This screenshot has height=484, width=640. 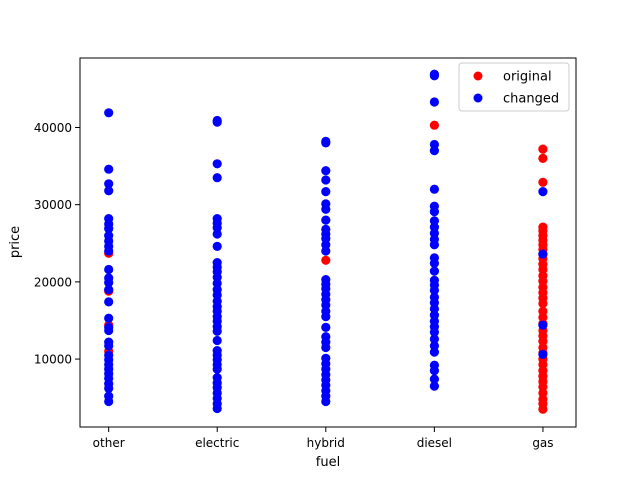 What do you see at coordinates (53, 205) in the screenshot?
I see `y-tick-label: 30000` at bounding box center [53, 205].